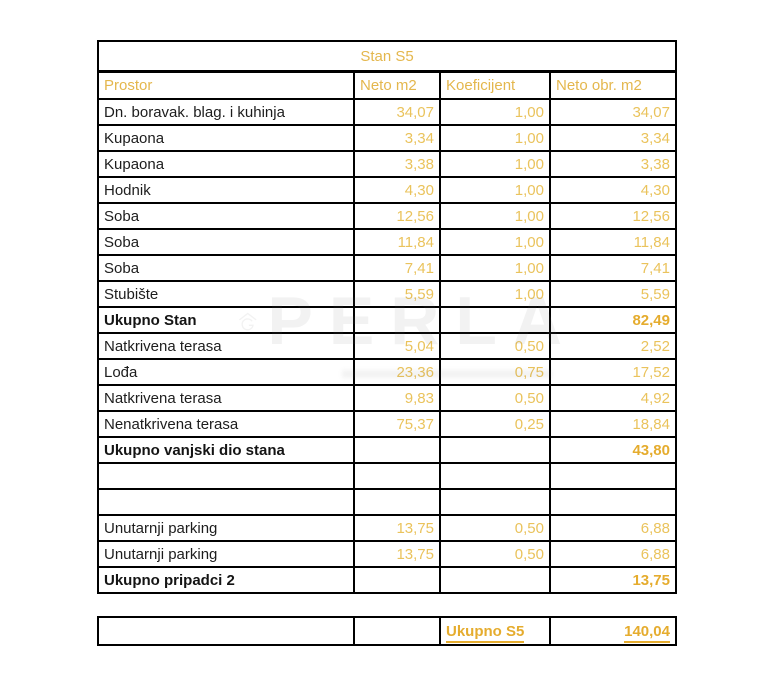 This screenshot has width=781, height=690. What do you see at coordinates (613, 631) in the screenshot?
I see `grand-total-value: 140,04` at bounding box center [613, 631].